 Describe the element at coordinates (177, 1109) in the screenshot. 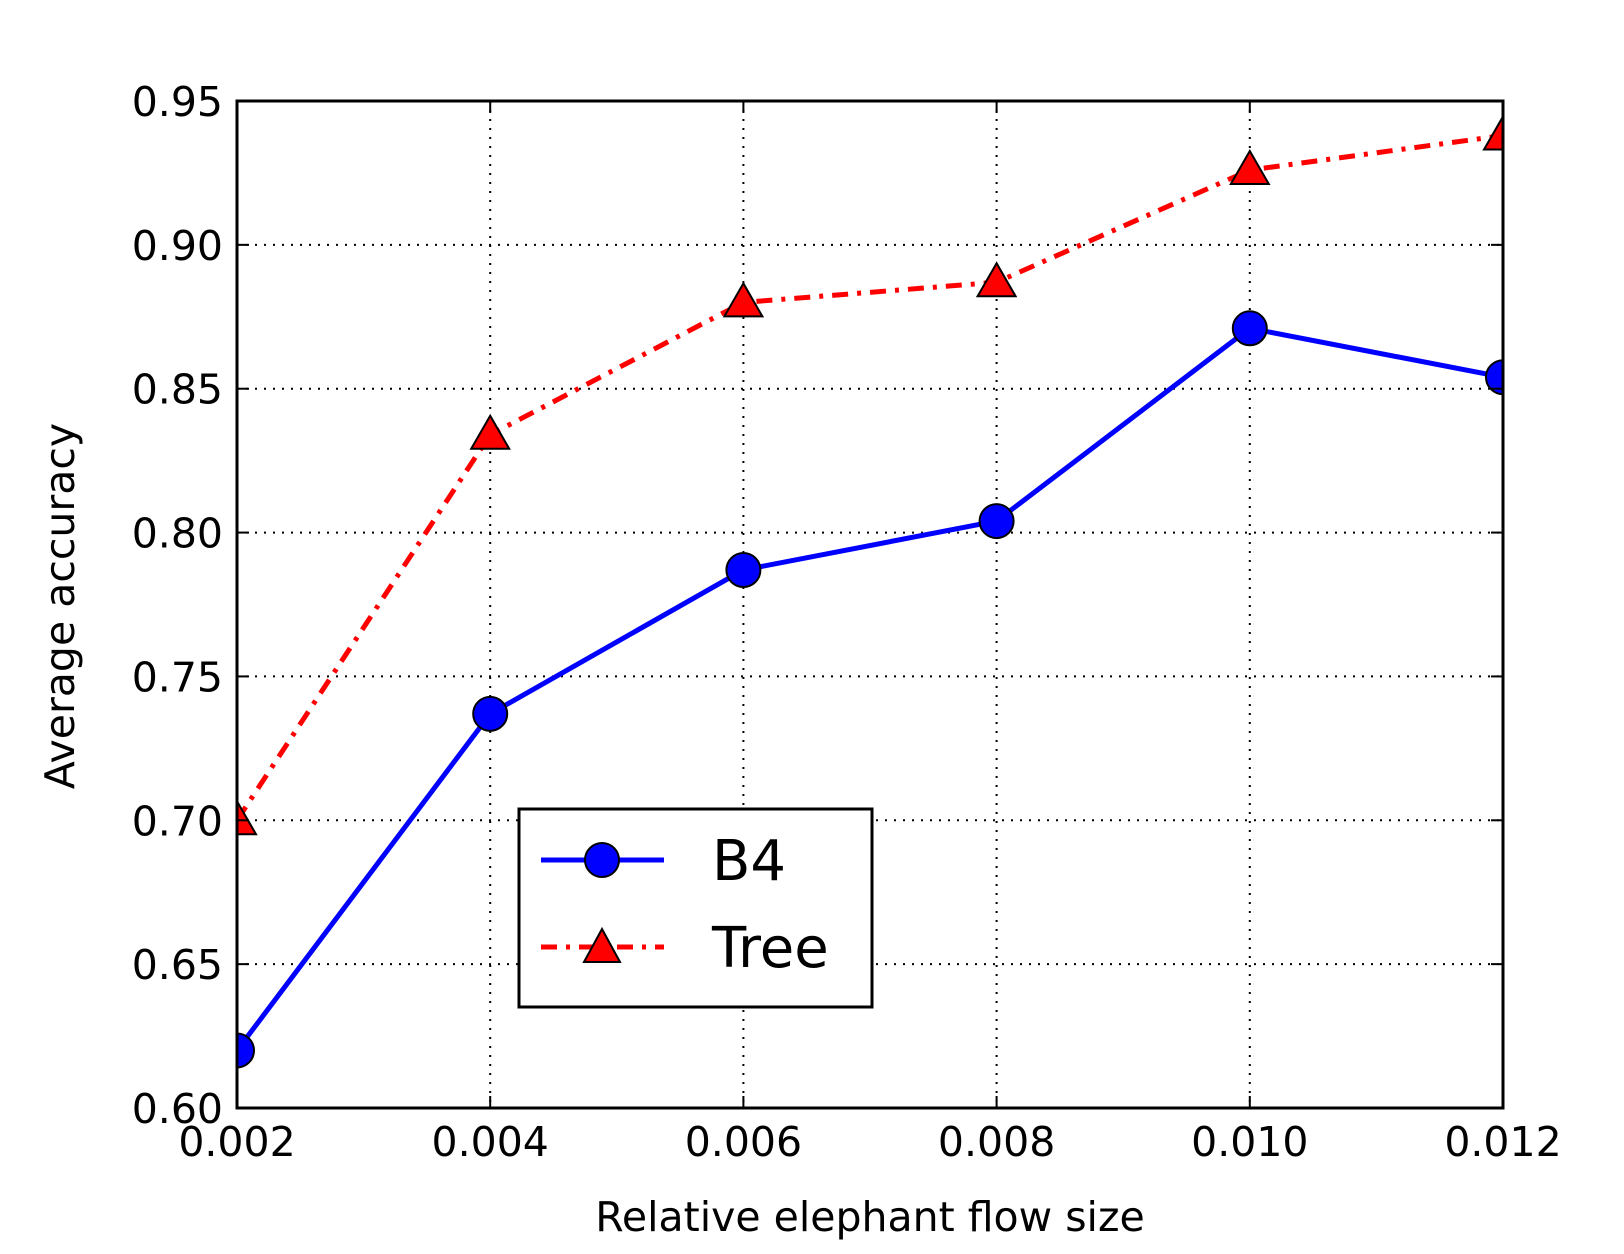

I see `y-tick-label: 0.60` at that location.